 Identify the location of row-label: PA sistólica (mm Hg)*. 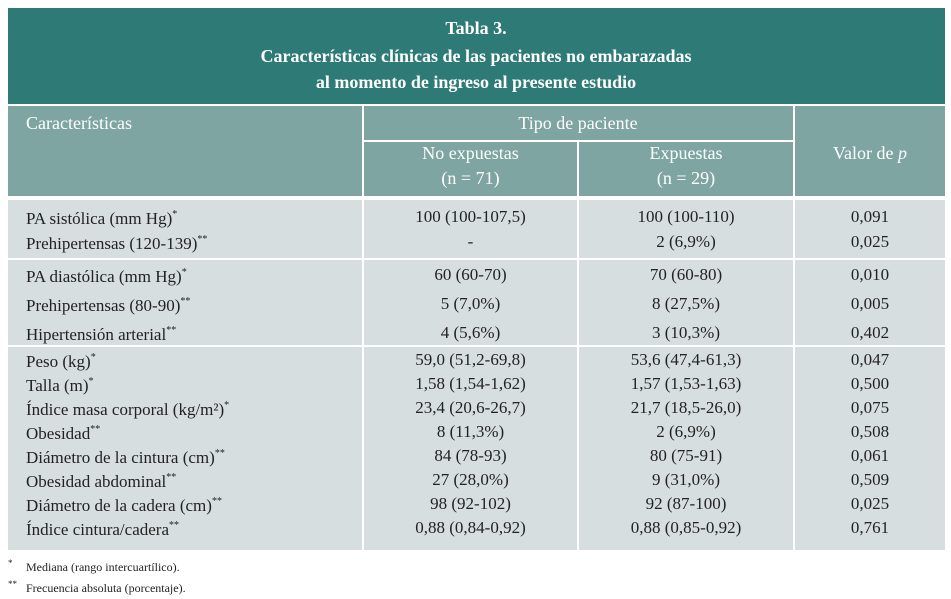
(101, 217).